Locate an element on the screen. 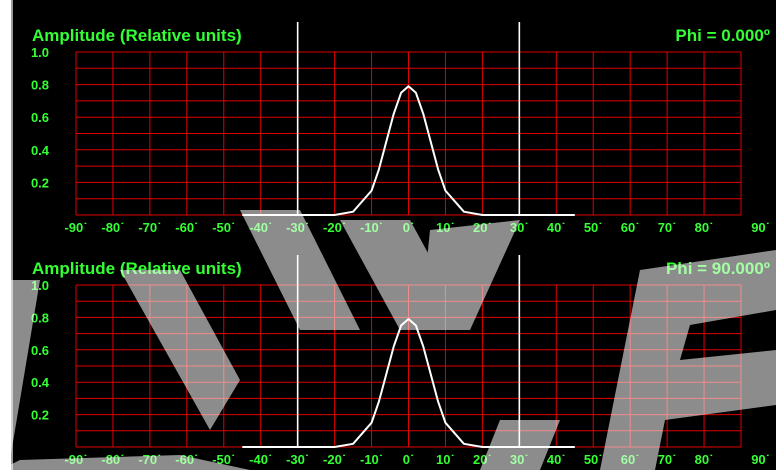 Image resolution: width=776 pixels, height=475 pixels. x-tick-label: -40˙ is located at coordinates (260, 459).